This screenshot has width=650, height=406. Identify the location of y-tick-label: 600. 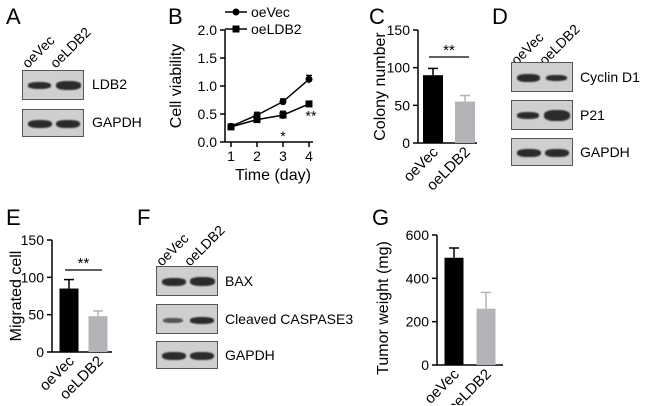
(418, 235).